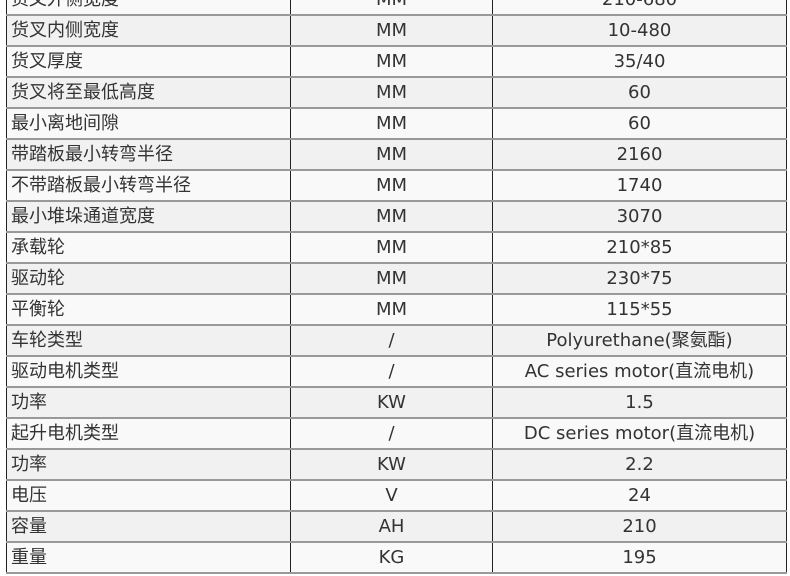  I want to click on spec-value: 195, so click(639, 558).